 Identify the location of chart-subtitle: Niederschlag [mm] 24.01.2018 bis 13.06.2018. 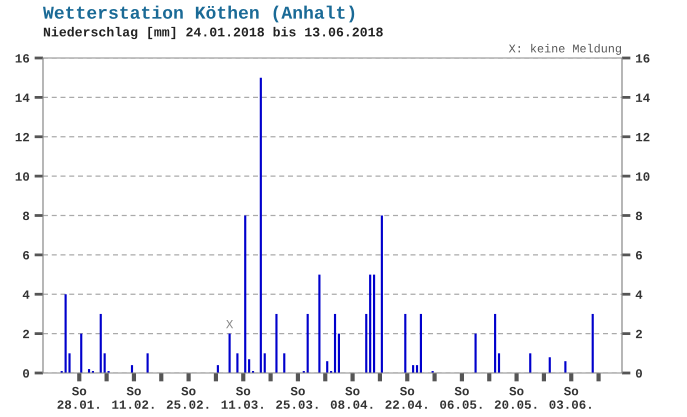
(213, 33).